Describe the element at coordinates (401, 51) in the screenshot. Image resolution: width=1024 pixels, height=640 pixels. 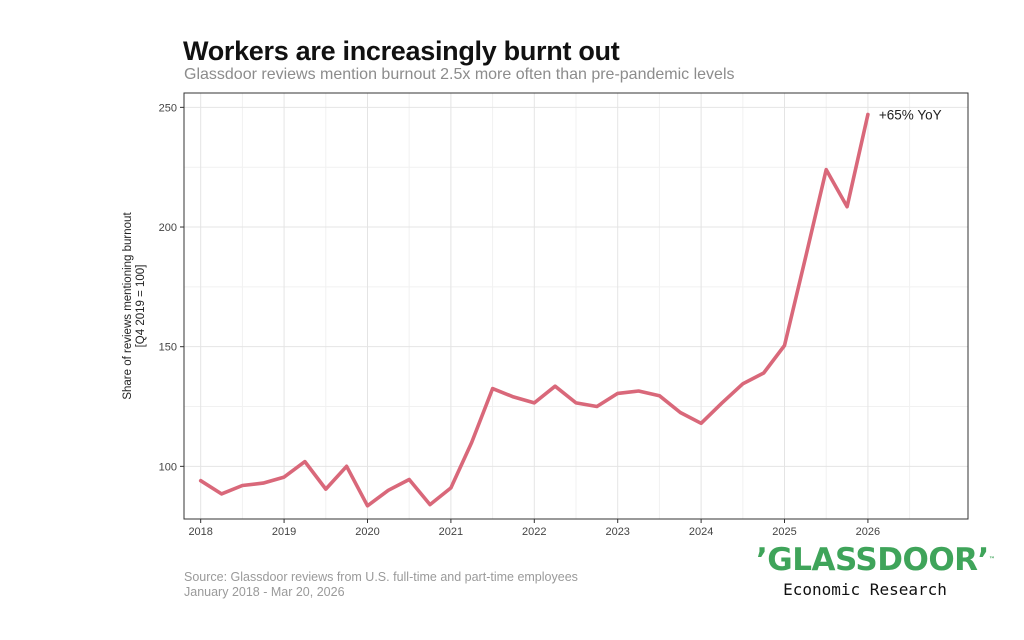
I see `chart-title: Workers are increasingly burnt out` at that location.